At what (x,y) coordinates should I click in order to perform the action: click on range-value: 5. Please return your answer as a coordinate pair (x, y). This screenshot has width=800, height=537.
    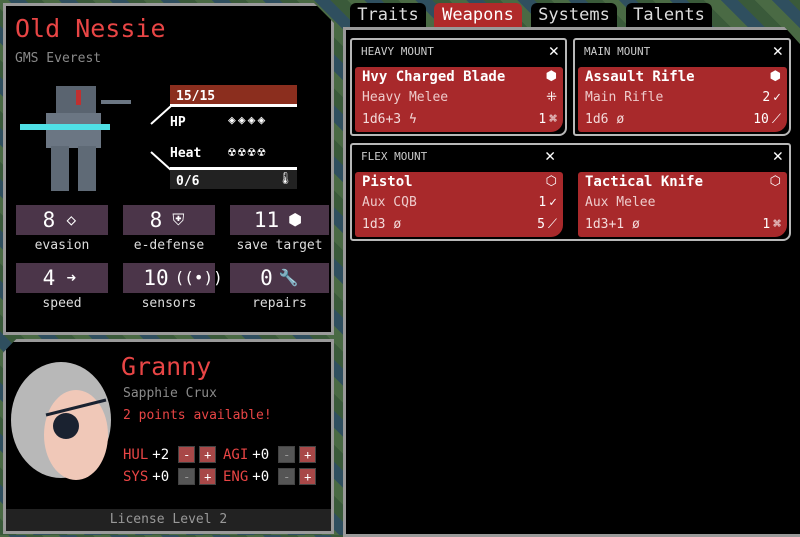
    Looking at the image, I should click on (541, 224).